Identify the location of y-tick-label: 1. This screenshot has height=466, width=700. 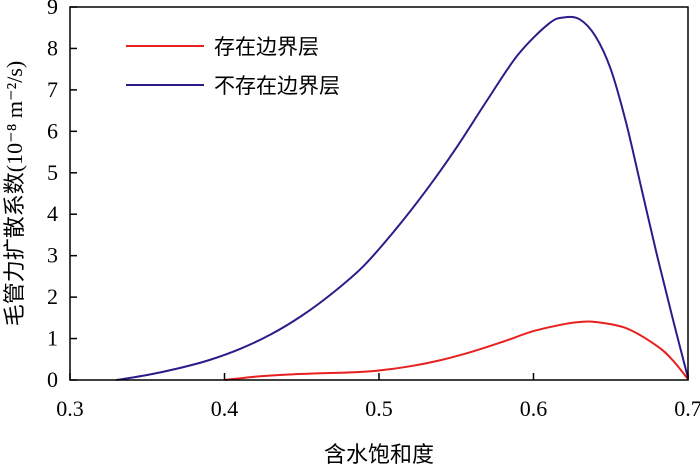
(52, 338).